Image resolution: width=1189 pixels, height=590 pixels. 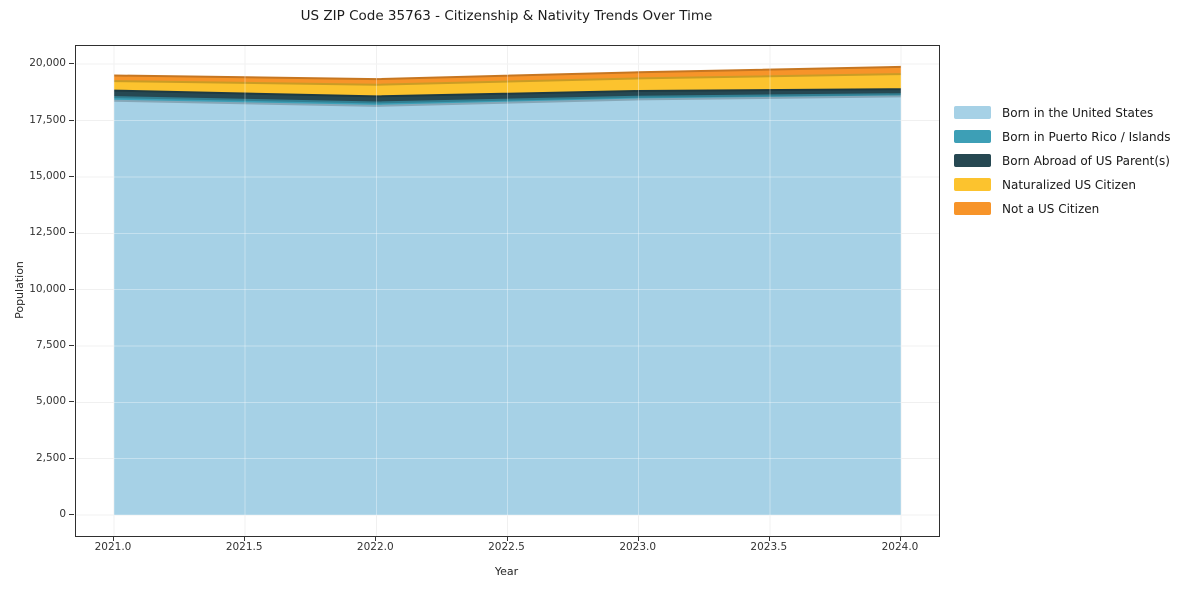 I want to click on x-tick-label: 2024.0, so click(x=900, y=547).